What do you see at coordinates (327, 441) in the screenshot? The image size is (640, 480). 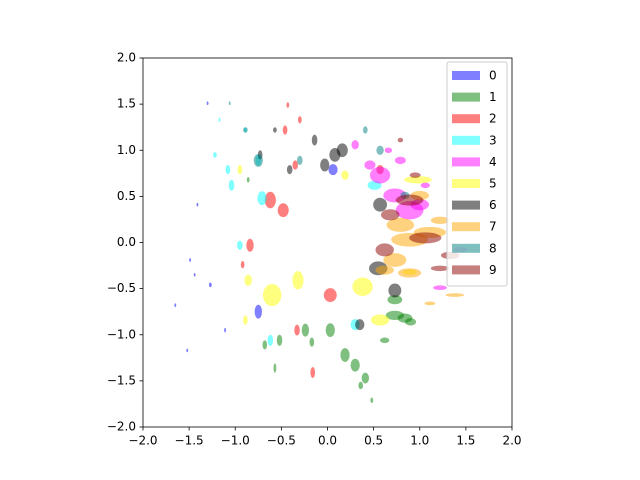 I see `x-tick-label: 0.0` at bounding box center [327, 441].